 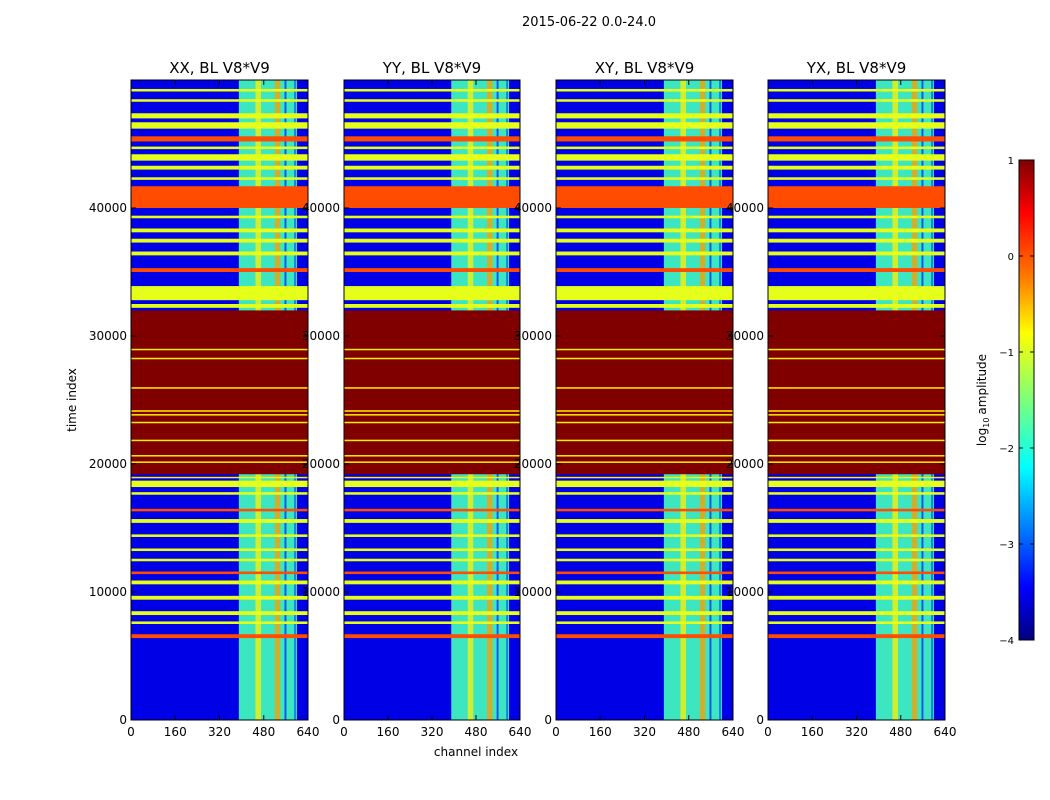 What do you see at coordinates (476, 752) in the screenshot?
I see `x-axis-label: channel index` at bounding box center [476, 752].